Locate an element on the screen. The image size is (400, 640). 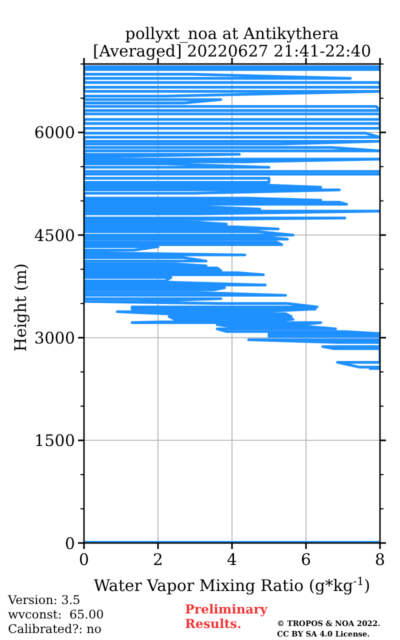
x-tick-label: 8 is located at coordinates (380, 559).